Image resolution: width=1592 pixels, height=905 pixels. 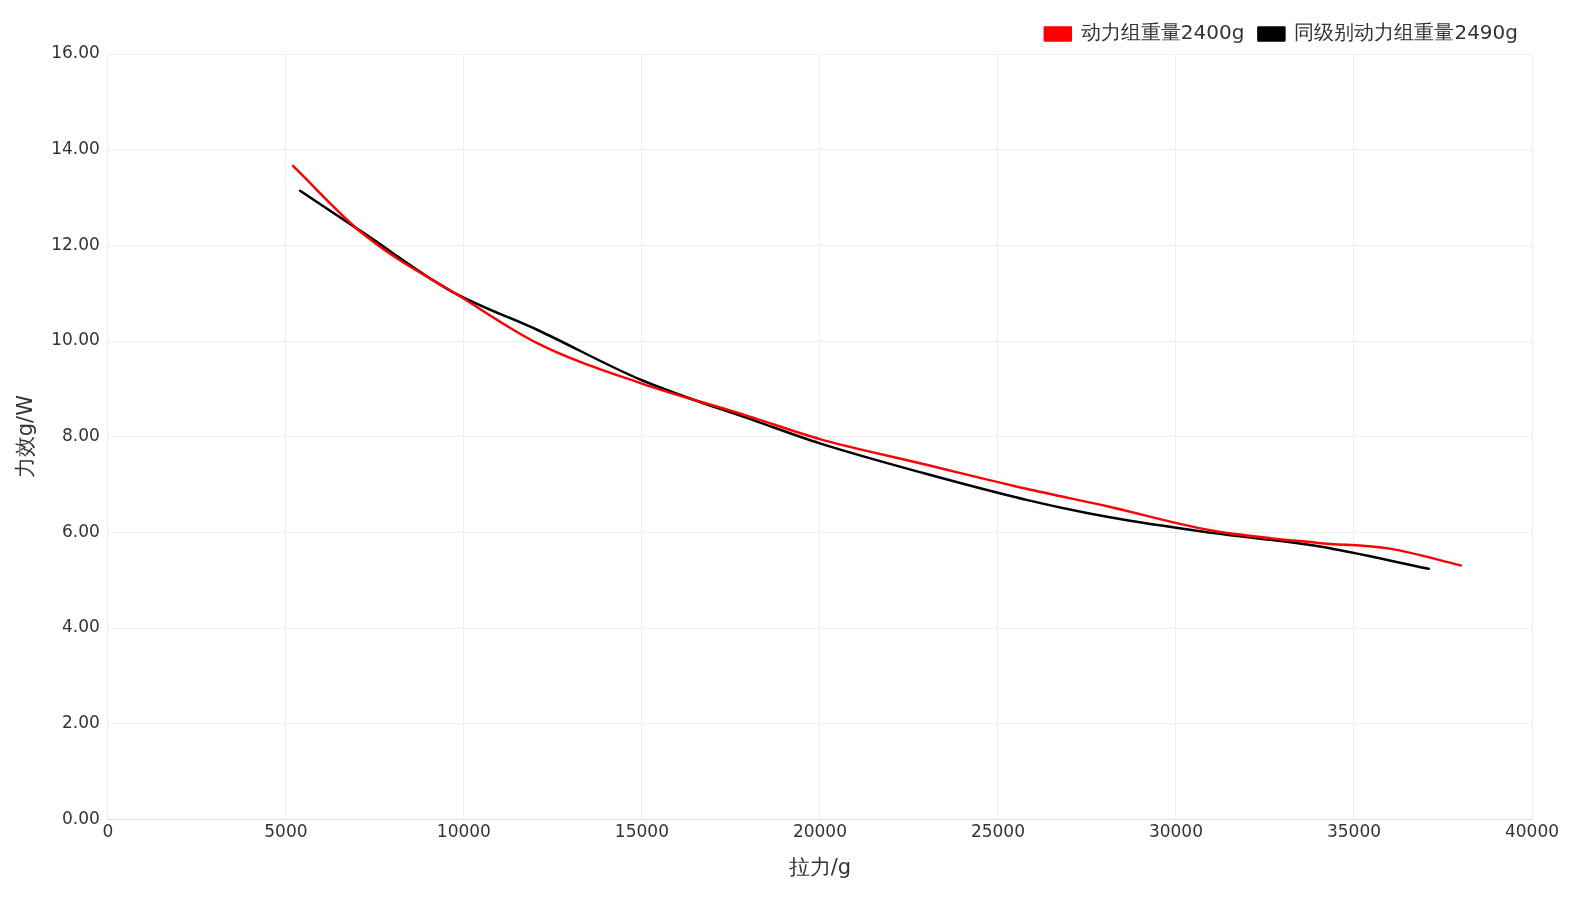 I want to click on y-tick-label: 14.00, so click(x=75, y=148).